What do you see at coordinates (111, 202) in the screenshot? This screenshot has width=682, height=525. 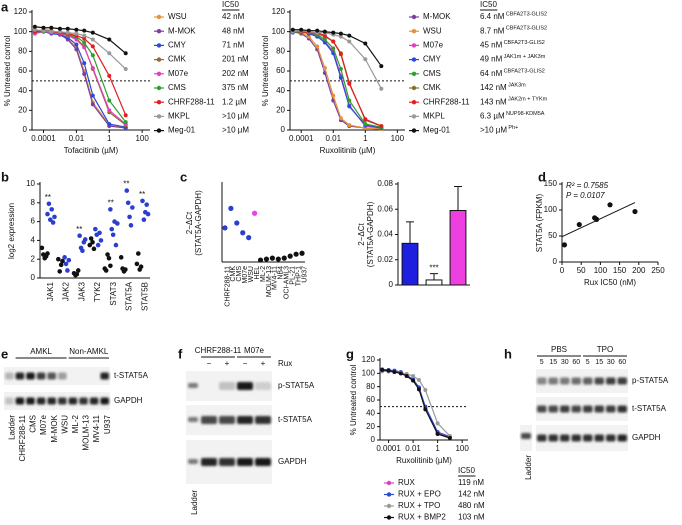 I see `significance: **` at bounding box center [111, 202].